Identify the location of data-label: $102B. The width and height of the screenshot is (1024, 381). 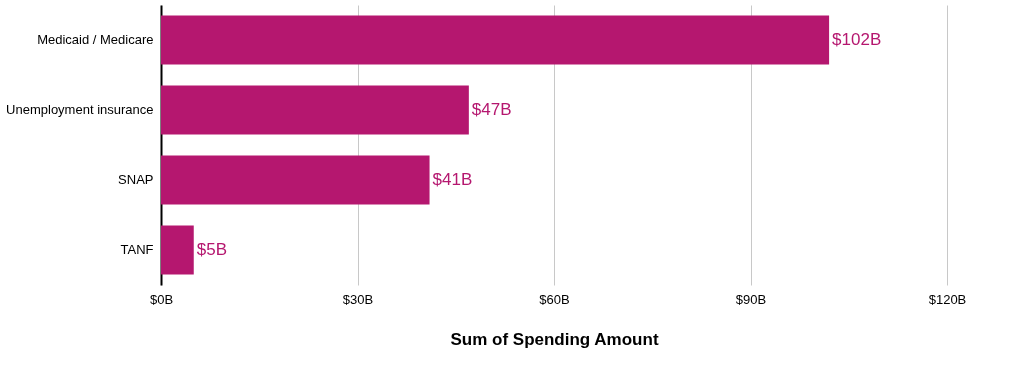
(857, 39).